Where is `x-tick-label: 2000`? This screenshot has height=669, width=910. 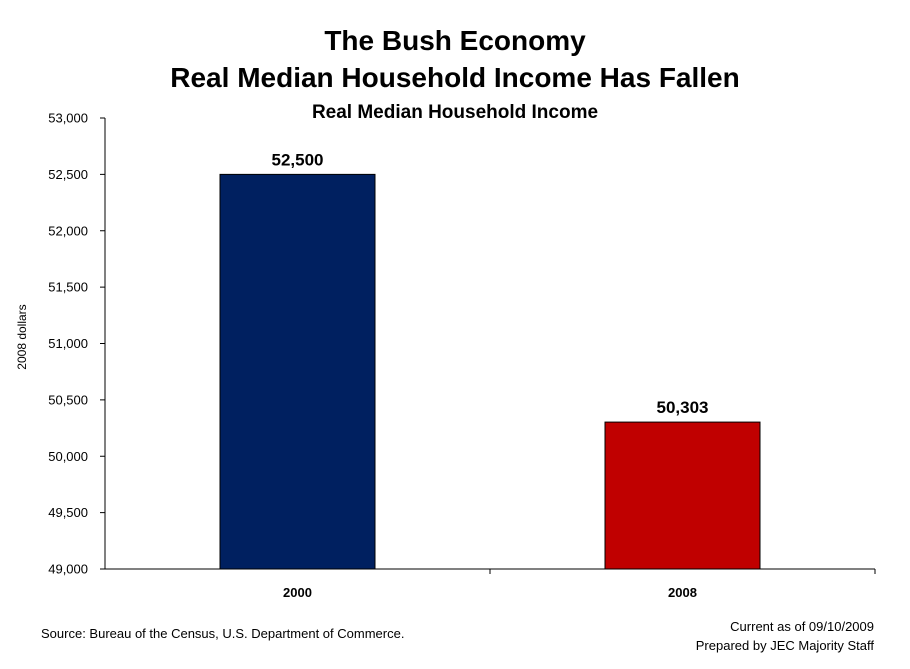 x-tick-label: 2000 is located at coordinates (297, 592).